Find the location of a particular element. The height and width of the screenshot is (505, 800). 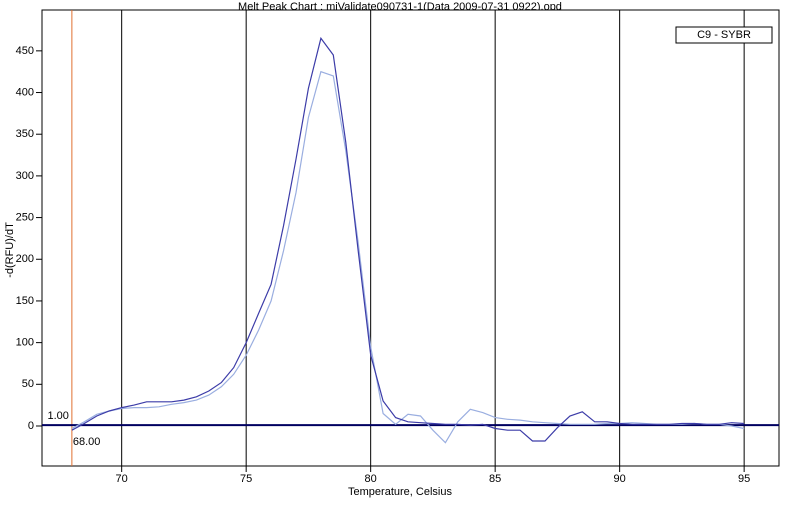

threshold-label: 1.00 is located at coordinates (57, 416).